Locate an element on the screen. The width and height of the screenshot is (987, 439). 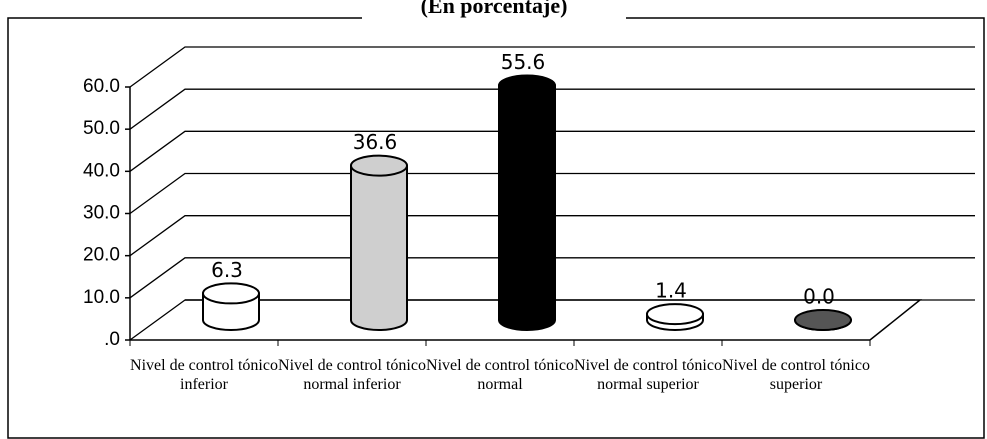
y-tick-label: 50.0 is located at coordinates (101, 128).